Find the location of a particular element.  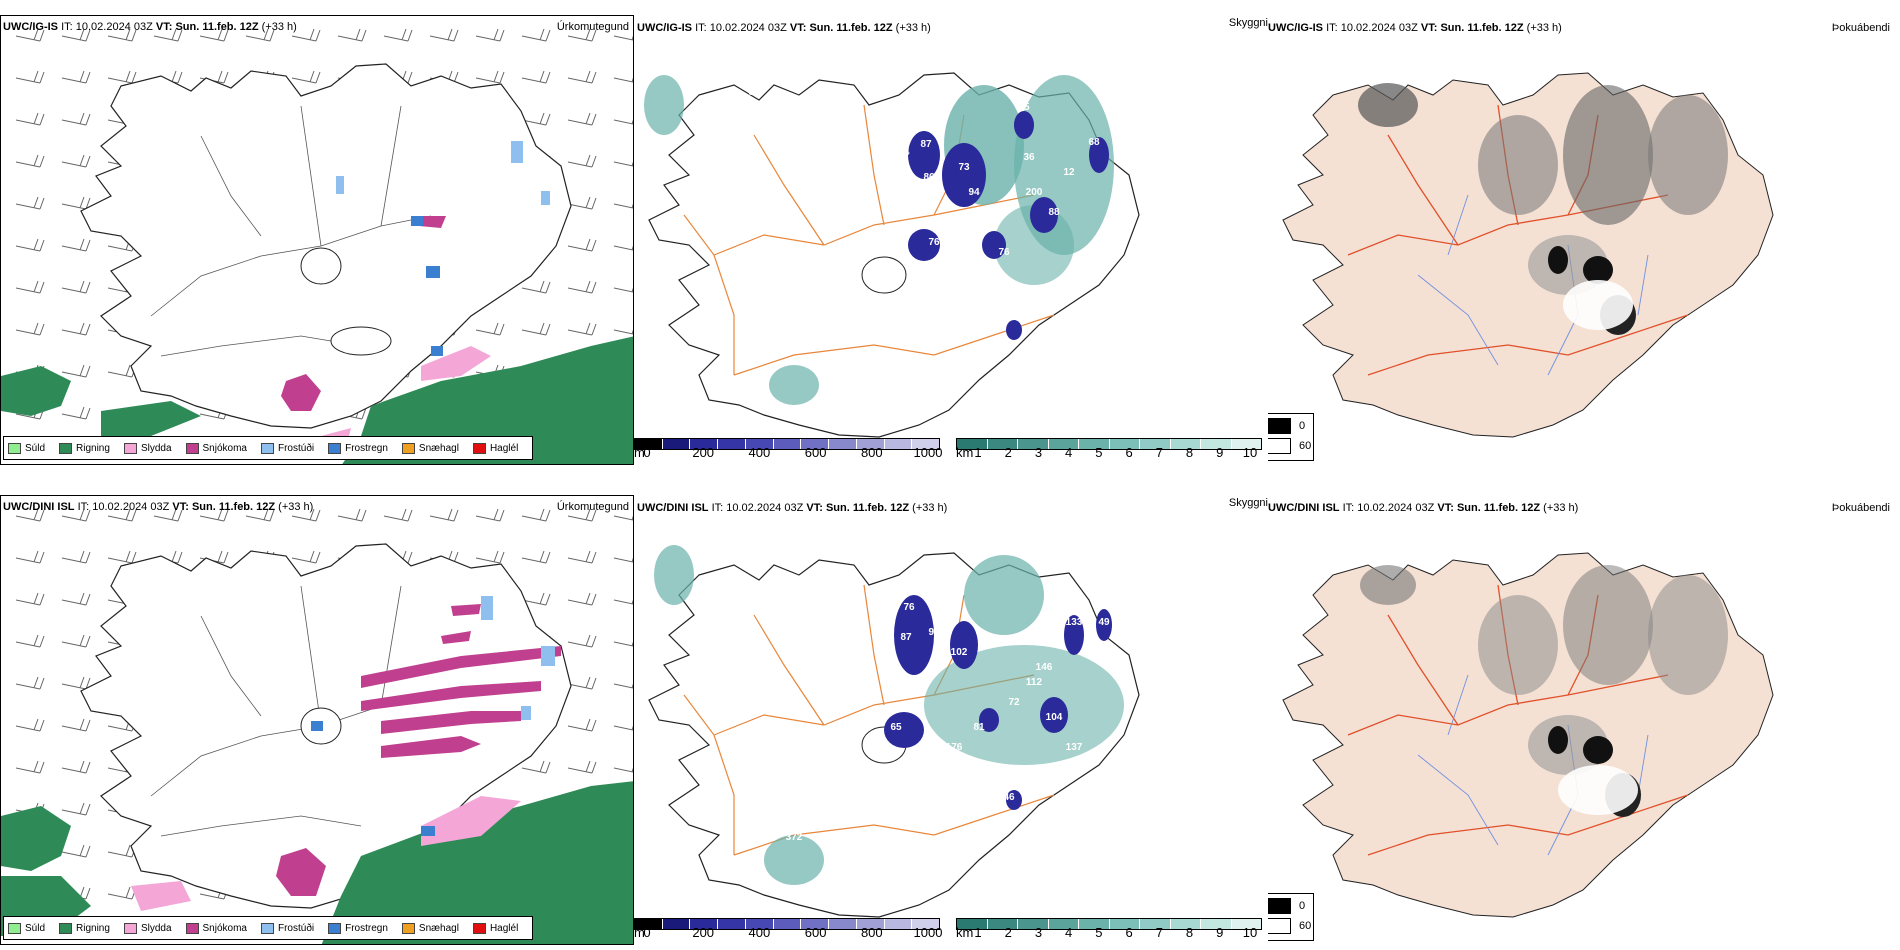

legend-label: Haglél is located at coordinates (504, 448).